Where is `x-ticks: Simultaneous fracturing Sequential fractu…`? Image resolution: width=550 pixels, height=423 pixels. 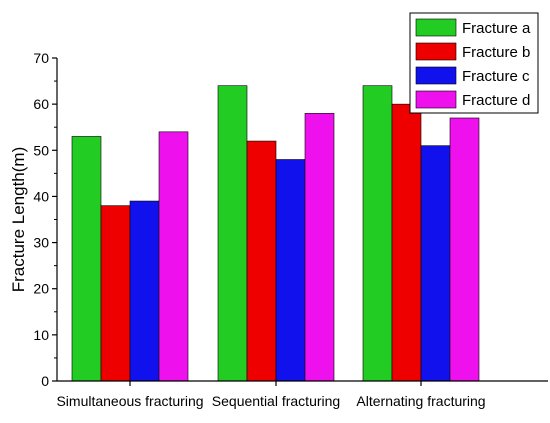 x-ticks: Simultaneous fracturing Sequential fractu… is located at coordinates (271, 395).